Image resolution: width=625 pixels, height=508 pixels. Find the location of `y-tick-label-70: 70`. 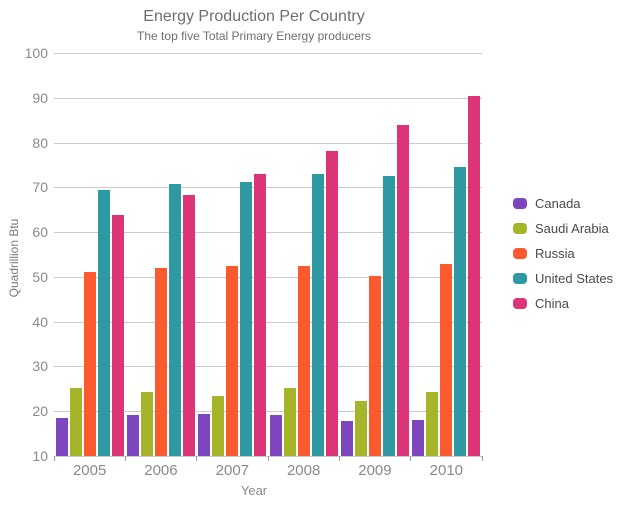

y-tick-label-70: 70 is located at coordinates (40, 187).